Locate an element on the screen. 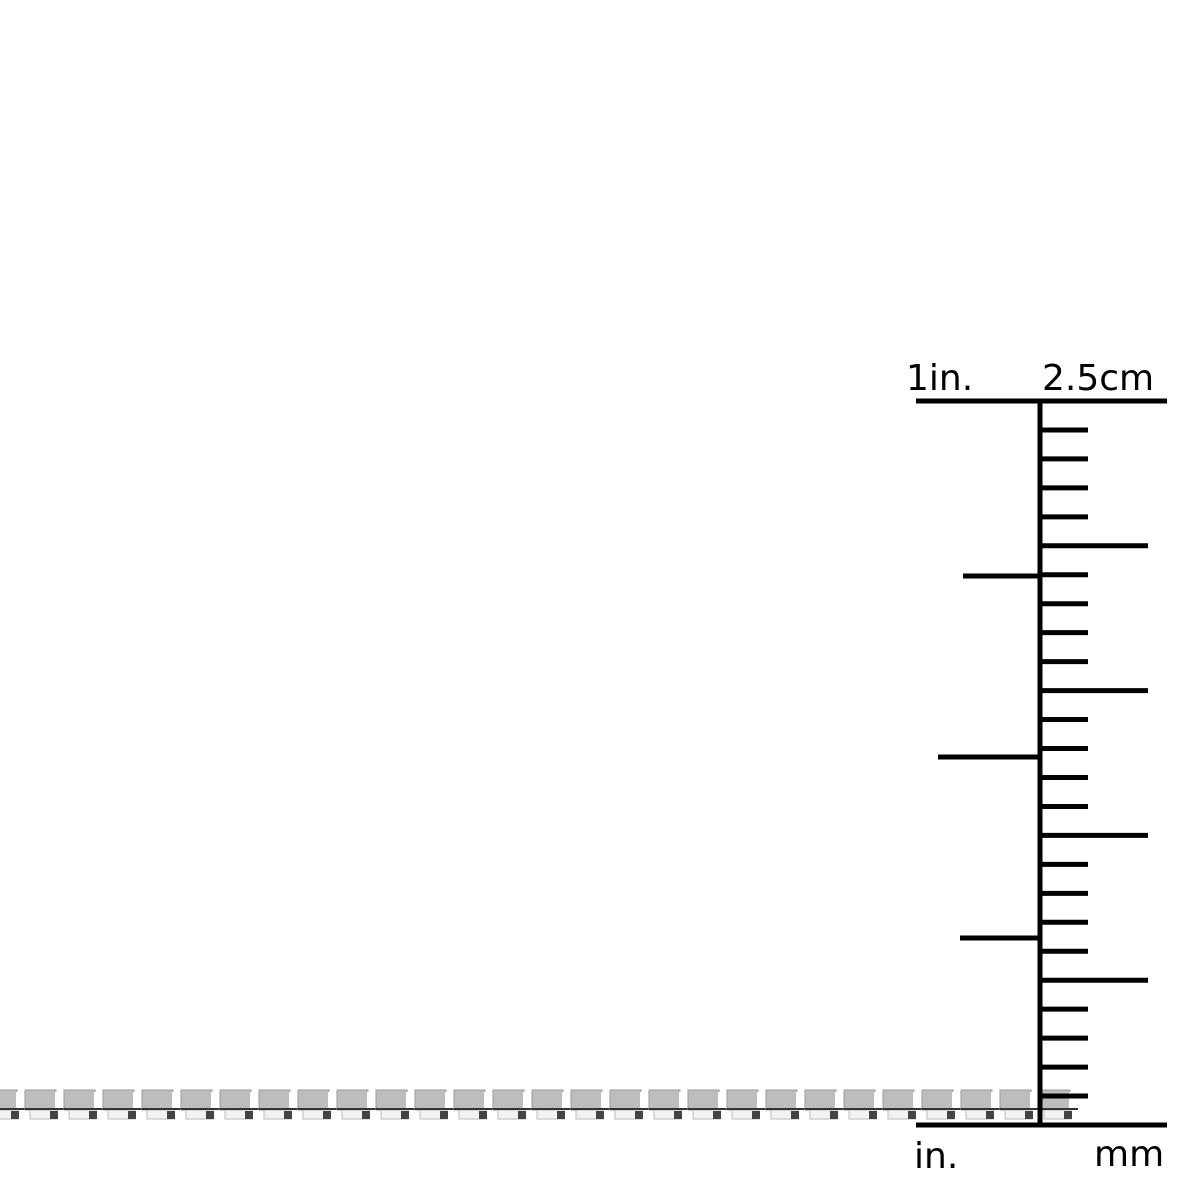 The width and height of the screenshot is (1200, 1200). label-1in: 1in. is located at coordinates (939, 378).